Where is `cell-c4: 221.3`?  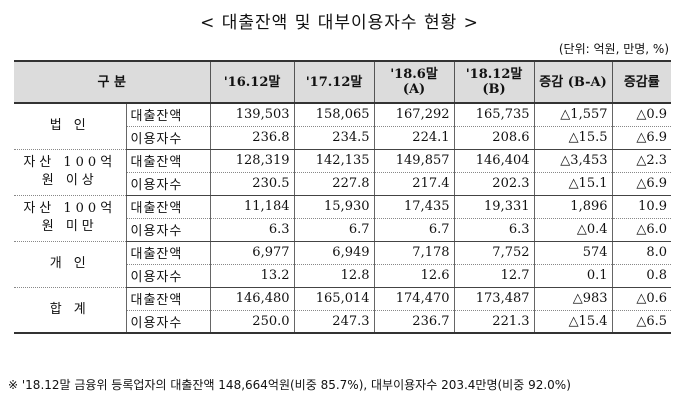 cell-c4: 221.3 is located at coordinates (494, 322).